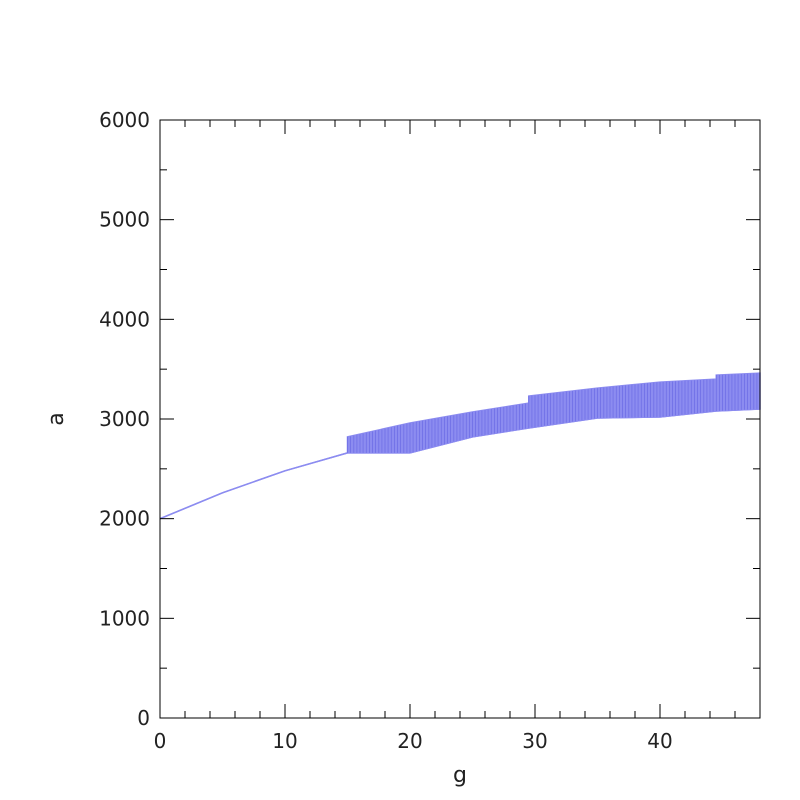  What do you see at coordinates (124, 220) in the screenshot?
I see `y-tick-label: 5000` at bounding box center [124, 220].